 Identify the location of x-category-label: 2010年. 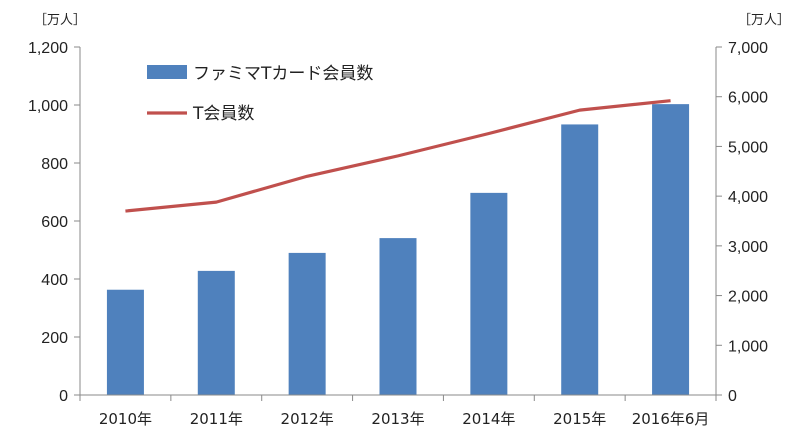
(125, 419).